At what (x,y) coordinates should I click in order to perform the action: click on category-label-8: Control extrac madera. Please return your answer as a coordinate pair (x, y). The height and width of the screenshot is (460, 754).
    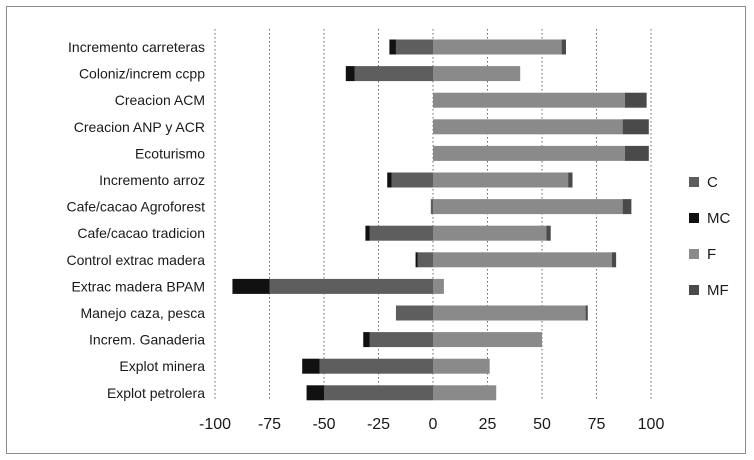
    Looking at the image, I should click on (135, 260).